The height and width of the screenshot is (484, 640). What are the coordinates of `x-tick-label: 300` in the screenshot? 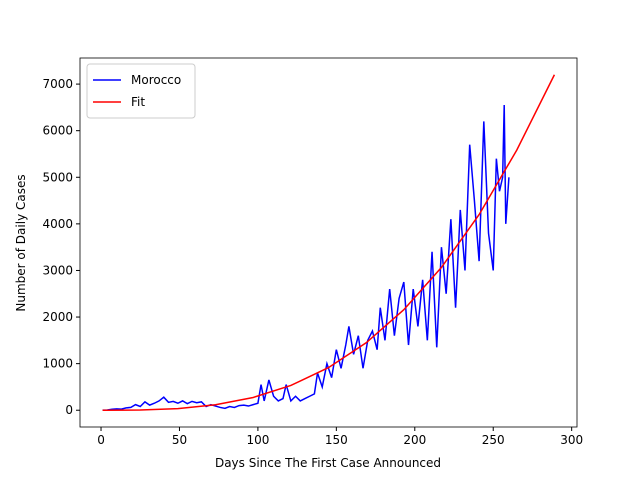 It's located at (571, 440).